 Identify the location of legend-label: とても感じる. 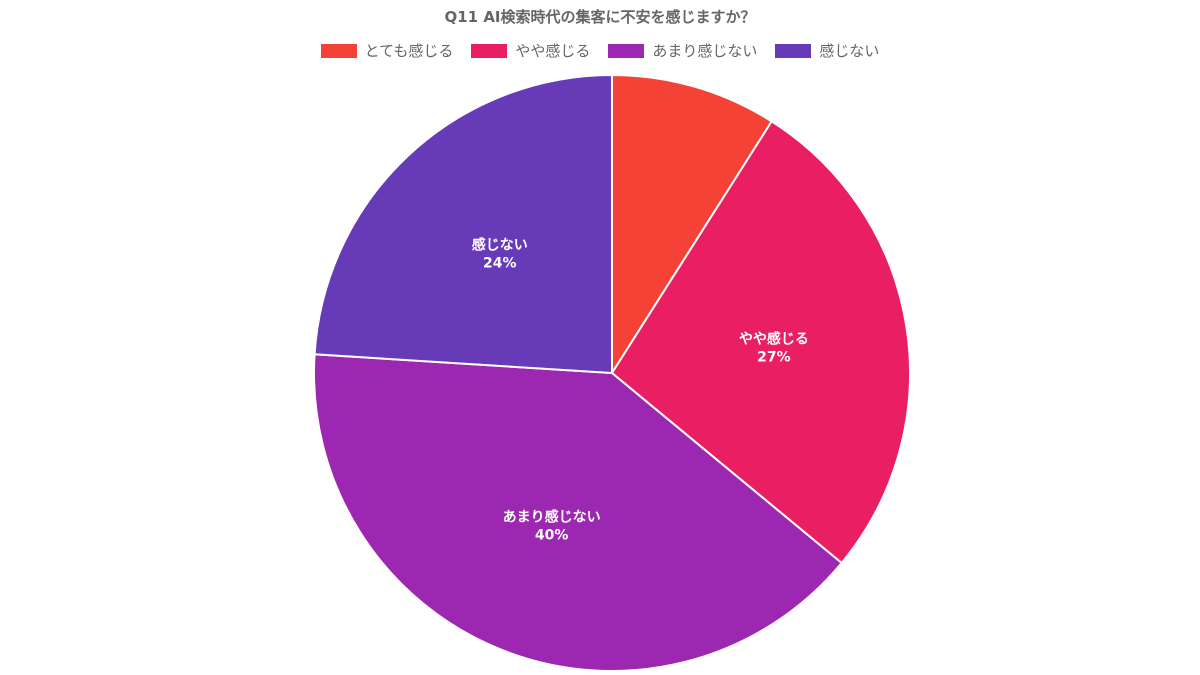
(409, 51).